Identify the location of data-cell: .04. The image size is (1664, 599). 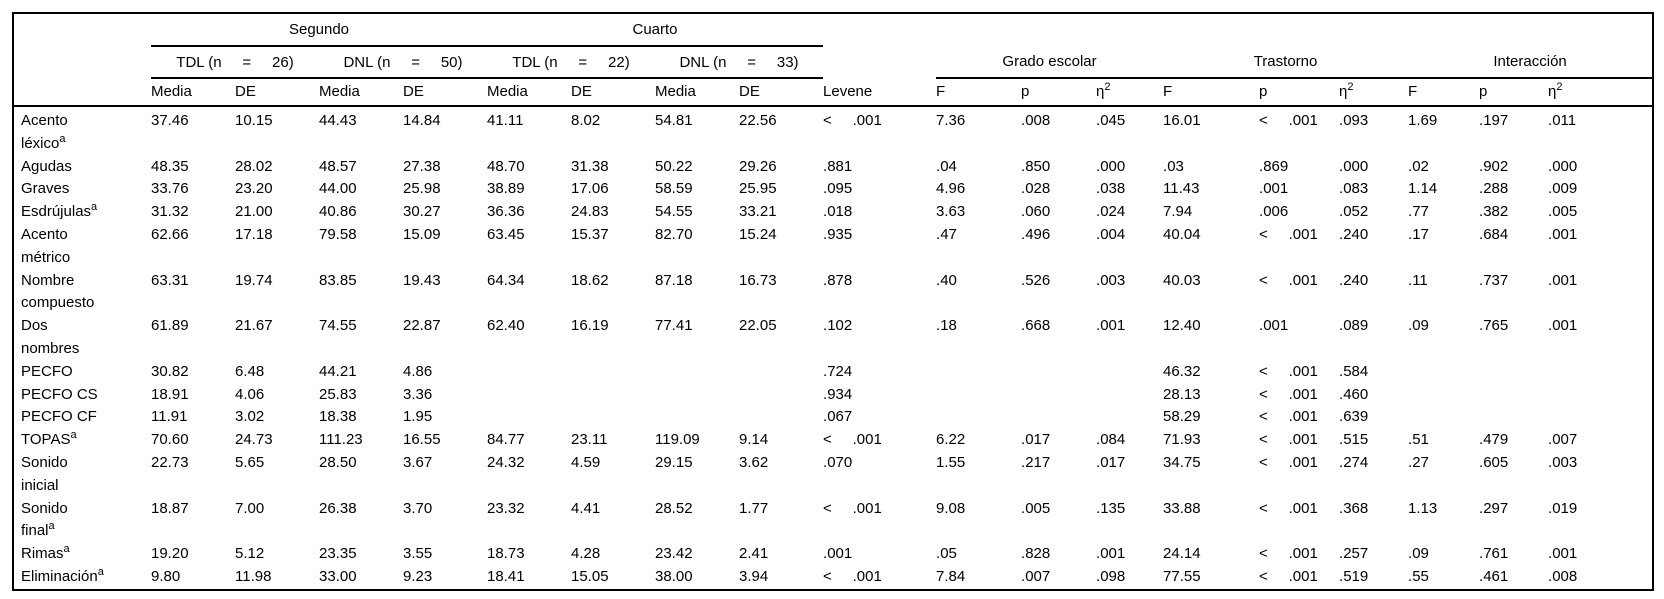
(946, 166).